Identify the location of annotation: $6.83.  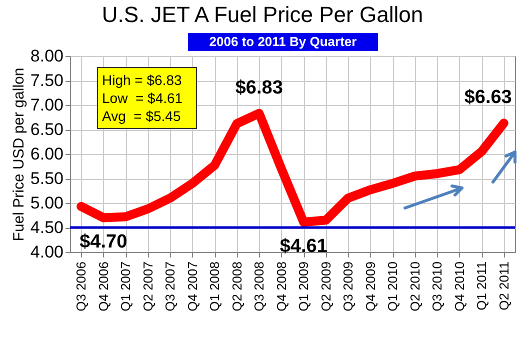
(259, 87).